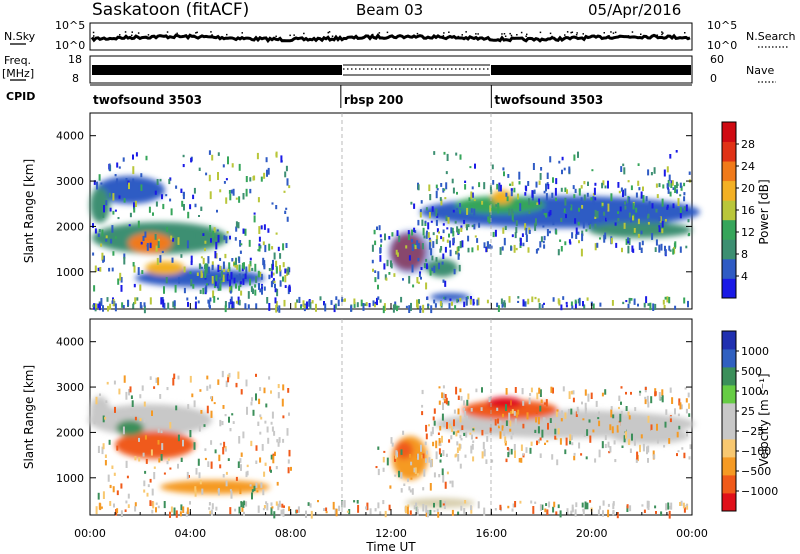 The image size is (800, 554). What do you see at coordinates (20, 96) in the screenshot?
I see `cpid-label: CPID` at bounding box center [20, 96].